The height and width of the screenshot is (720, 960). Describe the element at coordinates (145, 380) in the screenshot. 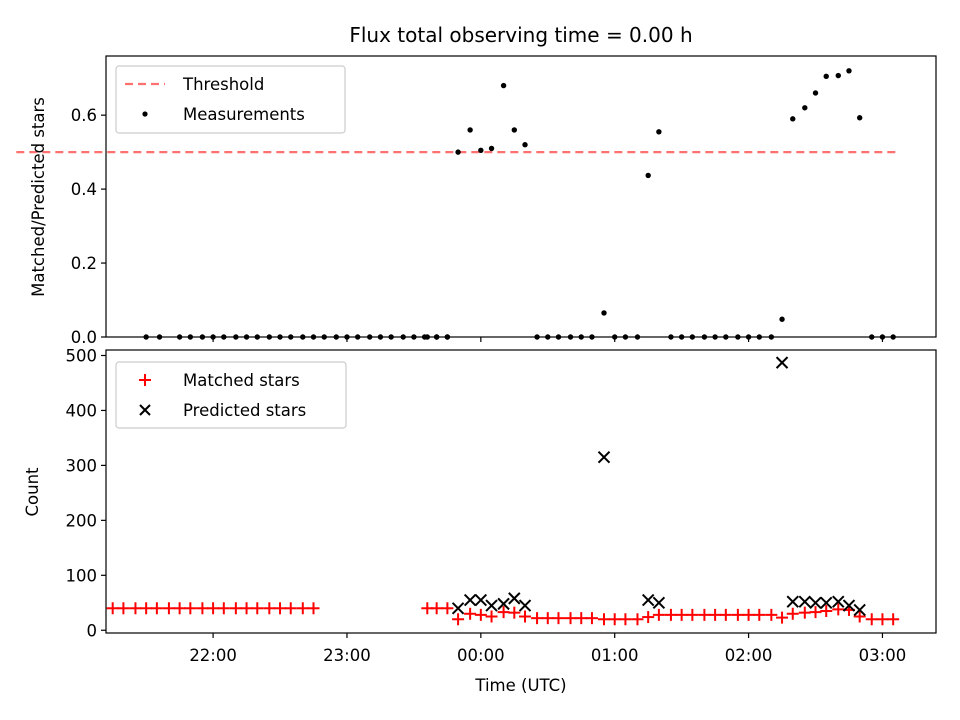

I see `legend-matched-swatch` at that location.